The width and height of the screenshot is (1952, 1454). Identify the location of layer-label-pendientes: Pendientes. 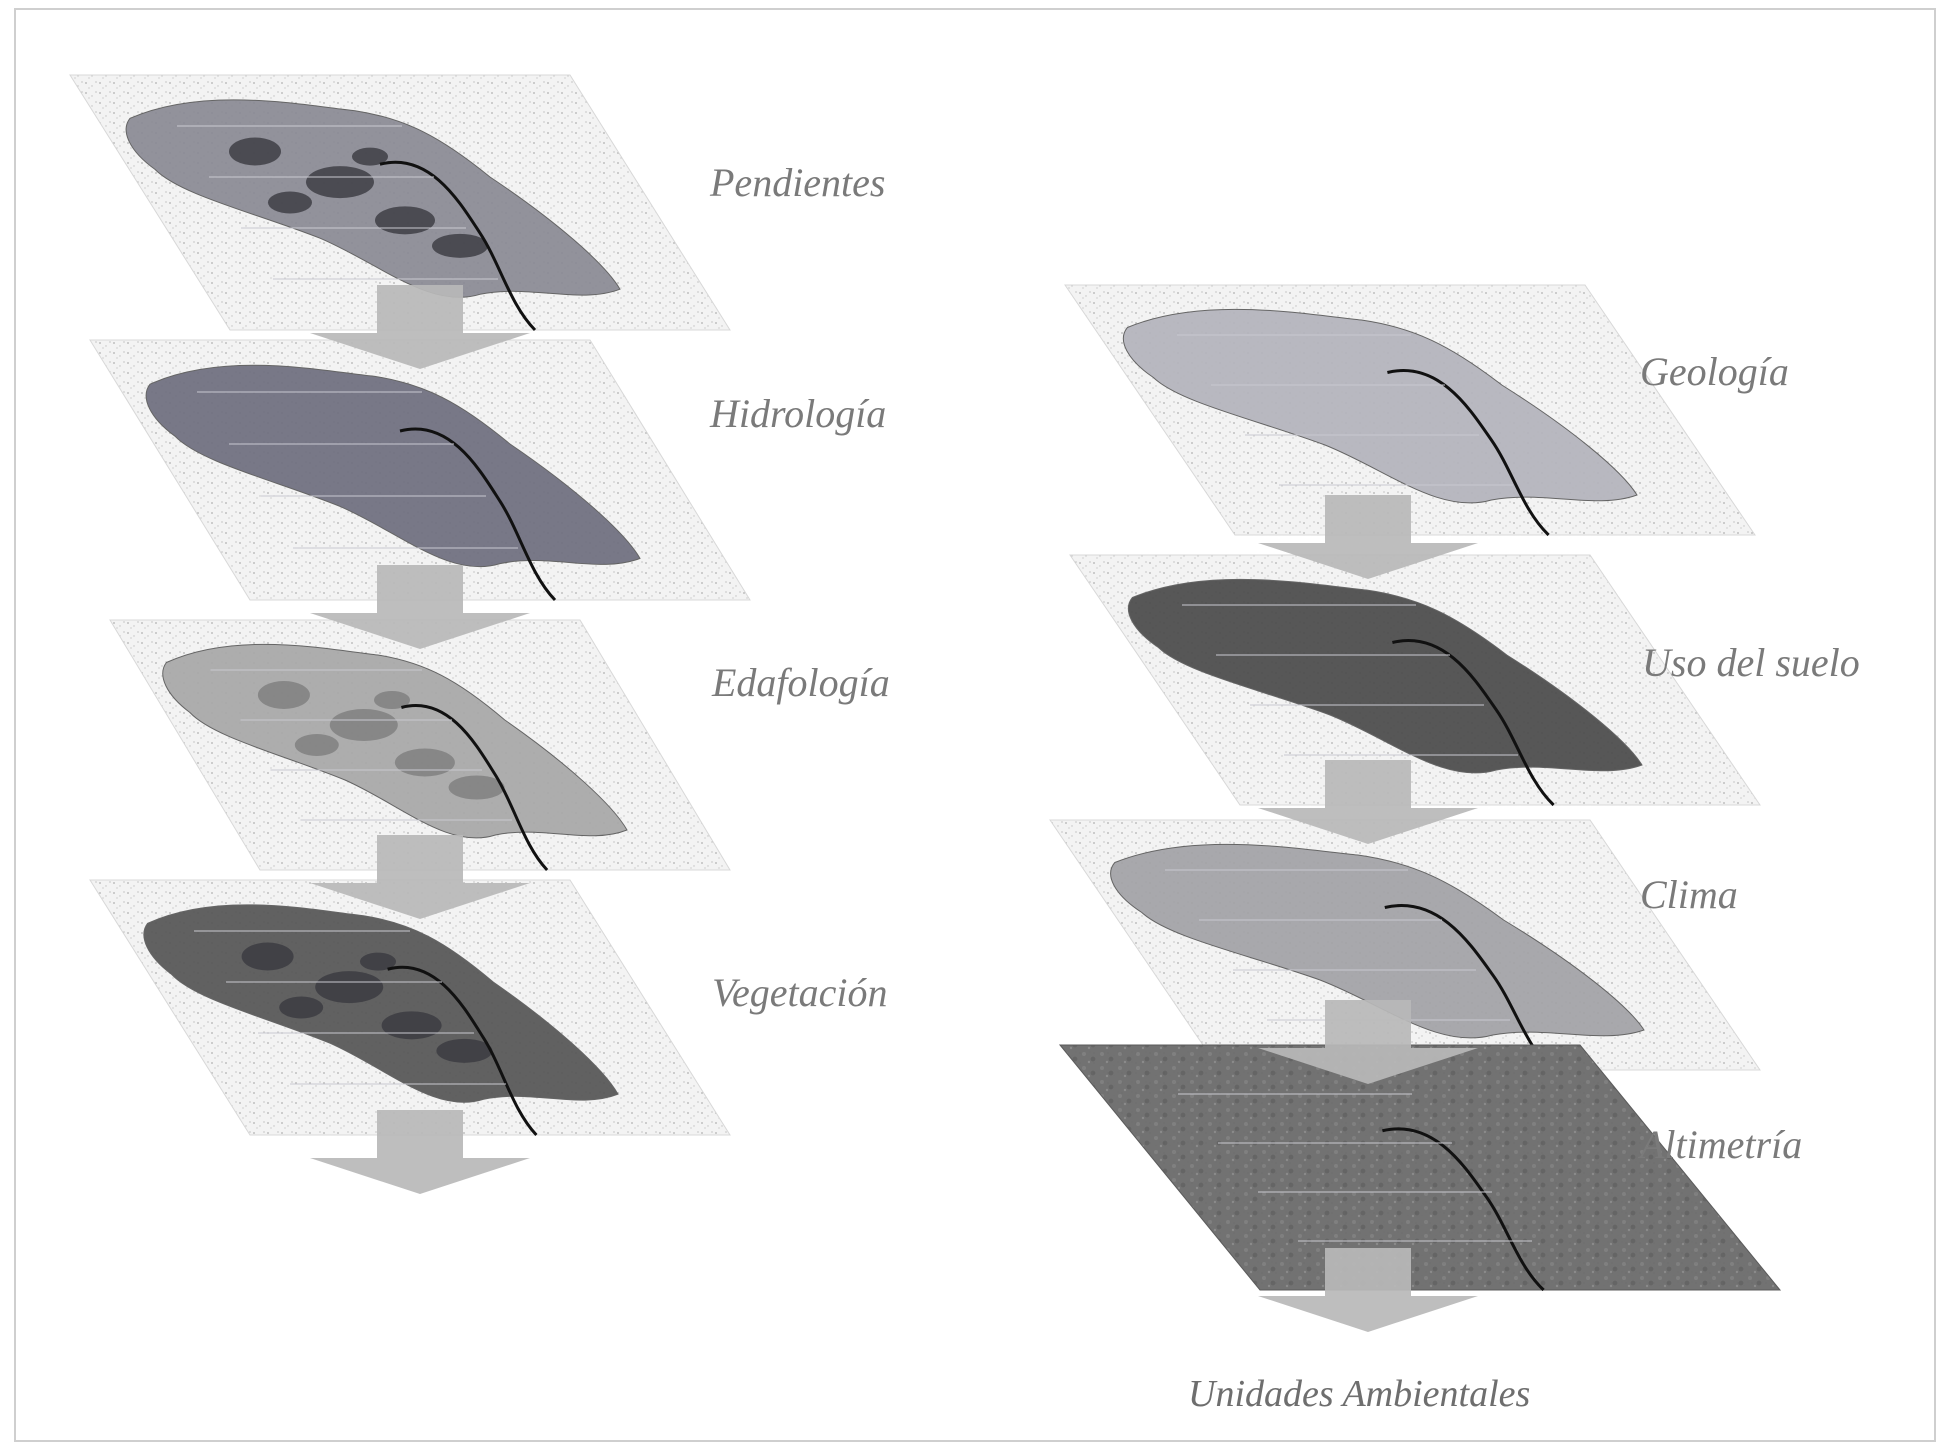
(798, 182).